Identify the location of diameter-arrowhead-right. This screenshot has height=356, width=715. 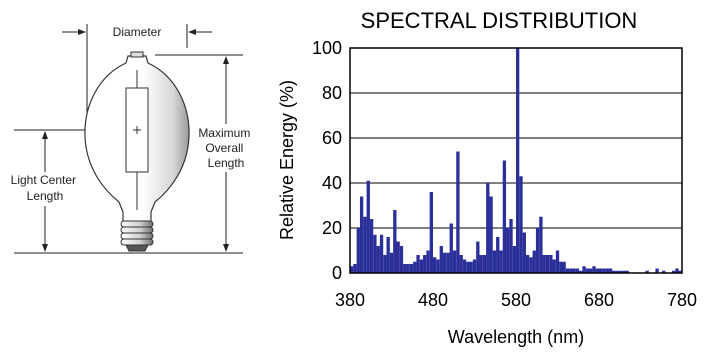
(192, 32).